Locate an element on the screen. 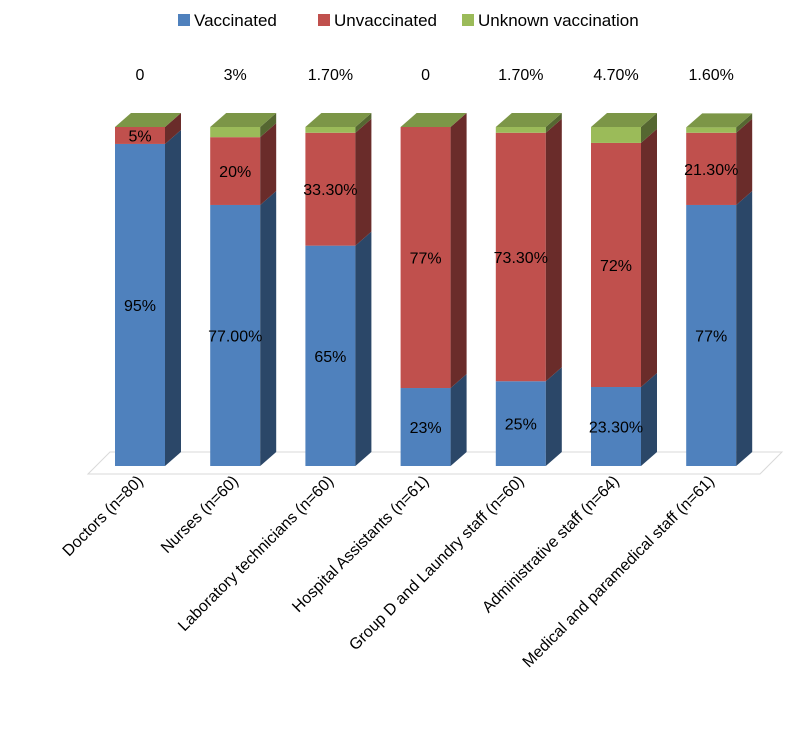  data-label-unknown-vaccination-laboratory-technicians-n-60: 1.70% is located at coordinates (330, 75).